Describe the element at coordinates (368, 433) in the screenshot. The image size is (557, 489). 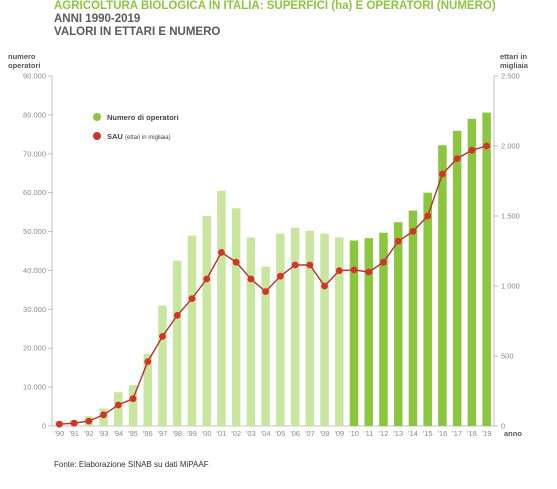
I see `x-tick-label: '11` at that location.